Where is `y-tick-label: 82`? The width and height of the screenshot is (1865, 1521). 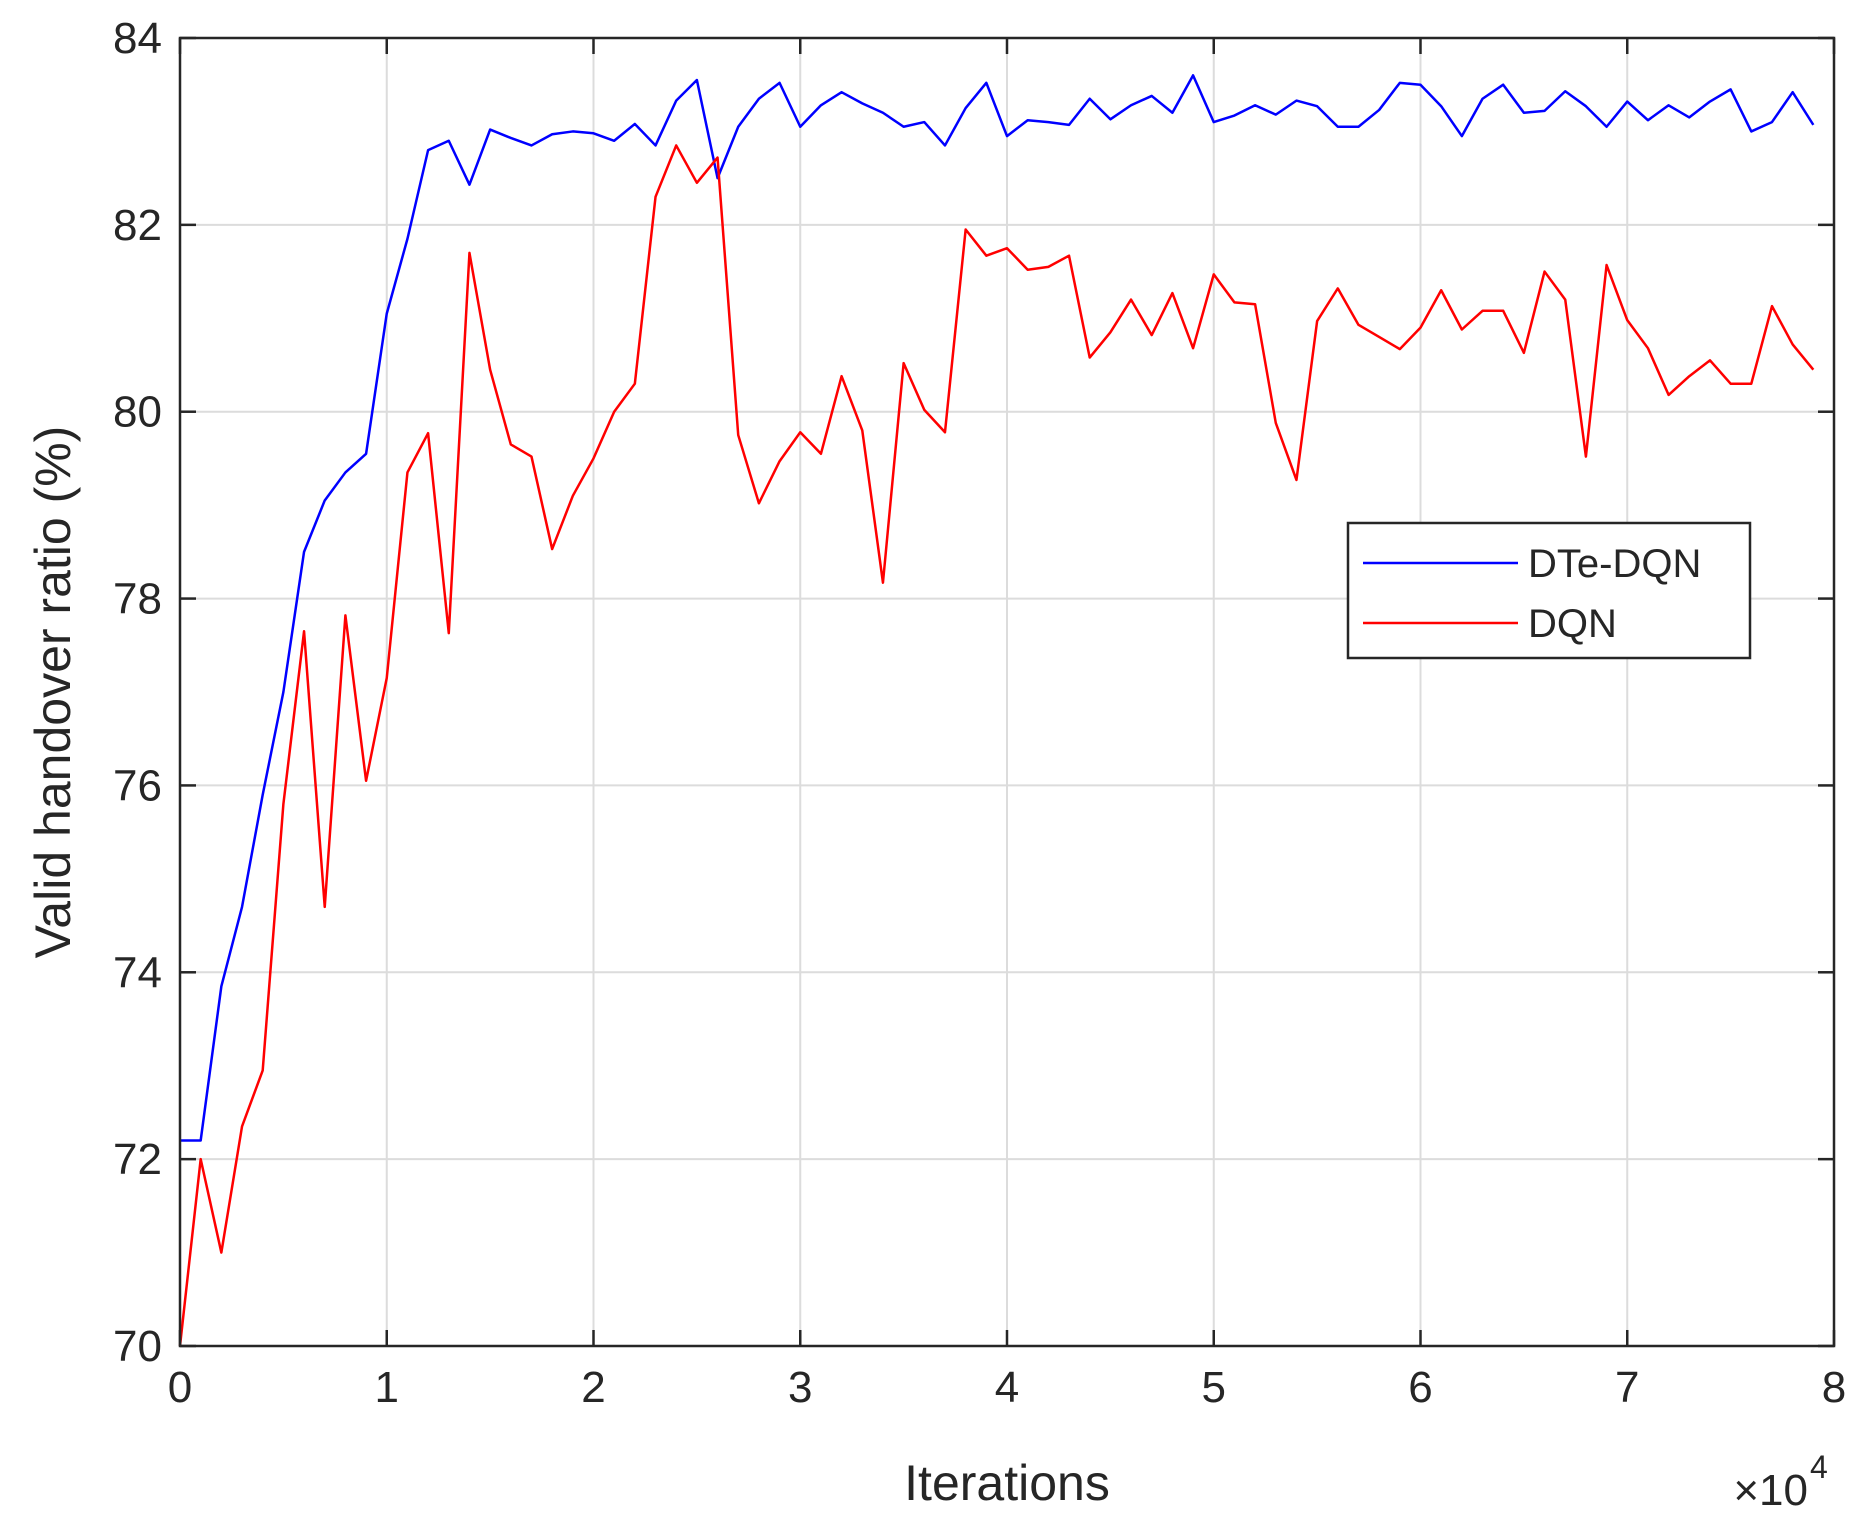
y-tick-label: 82 is located at coordinates (137, 225).